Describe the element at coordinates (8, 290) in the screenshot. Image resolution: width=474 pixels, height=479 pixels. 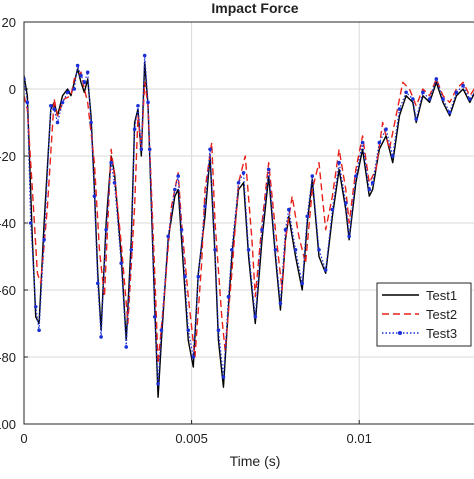
I see `y-tick-label: -60` at that location.